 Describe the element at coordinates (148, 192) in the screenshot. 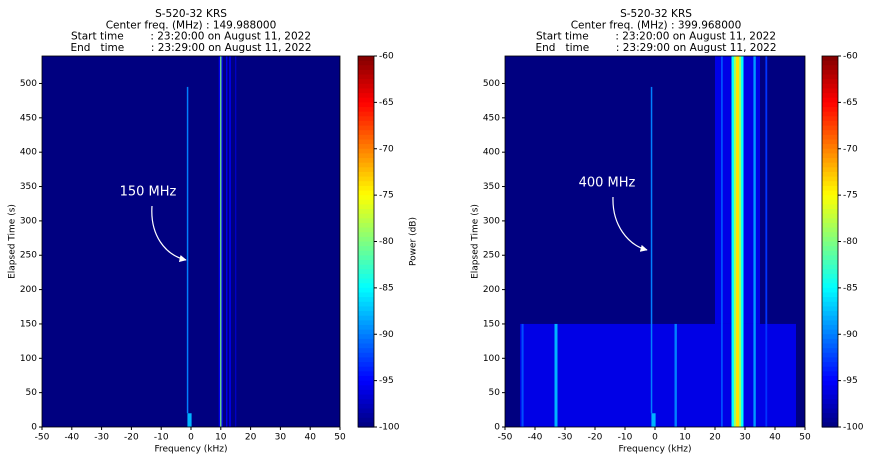

I see `annotation: 150 MHz` at that location.